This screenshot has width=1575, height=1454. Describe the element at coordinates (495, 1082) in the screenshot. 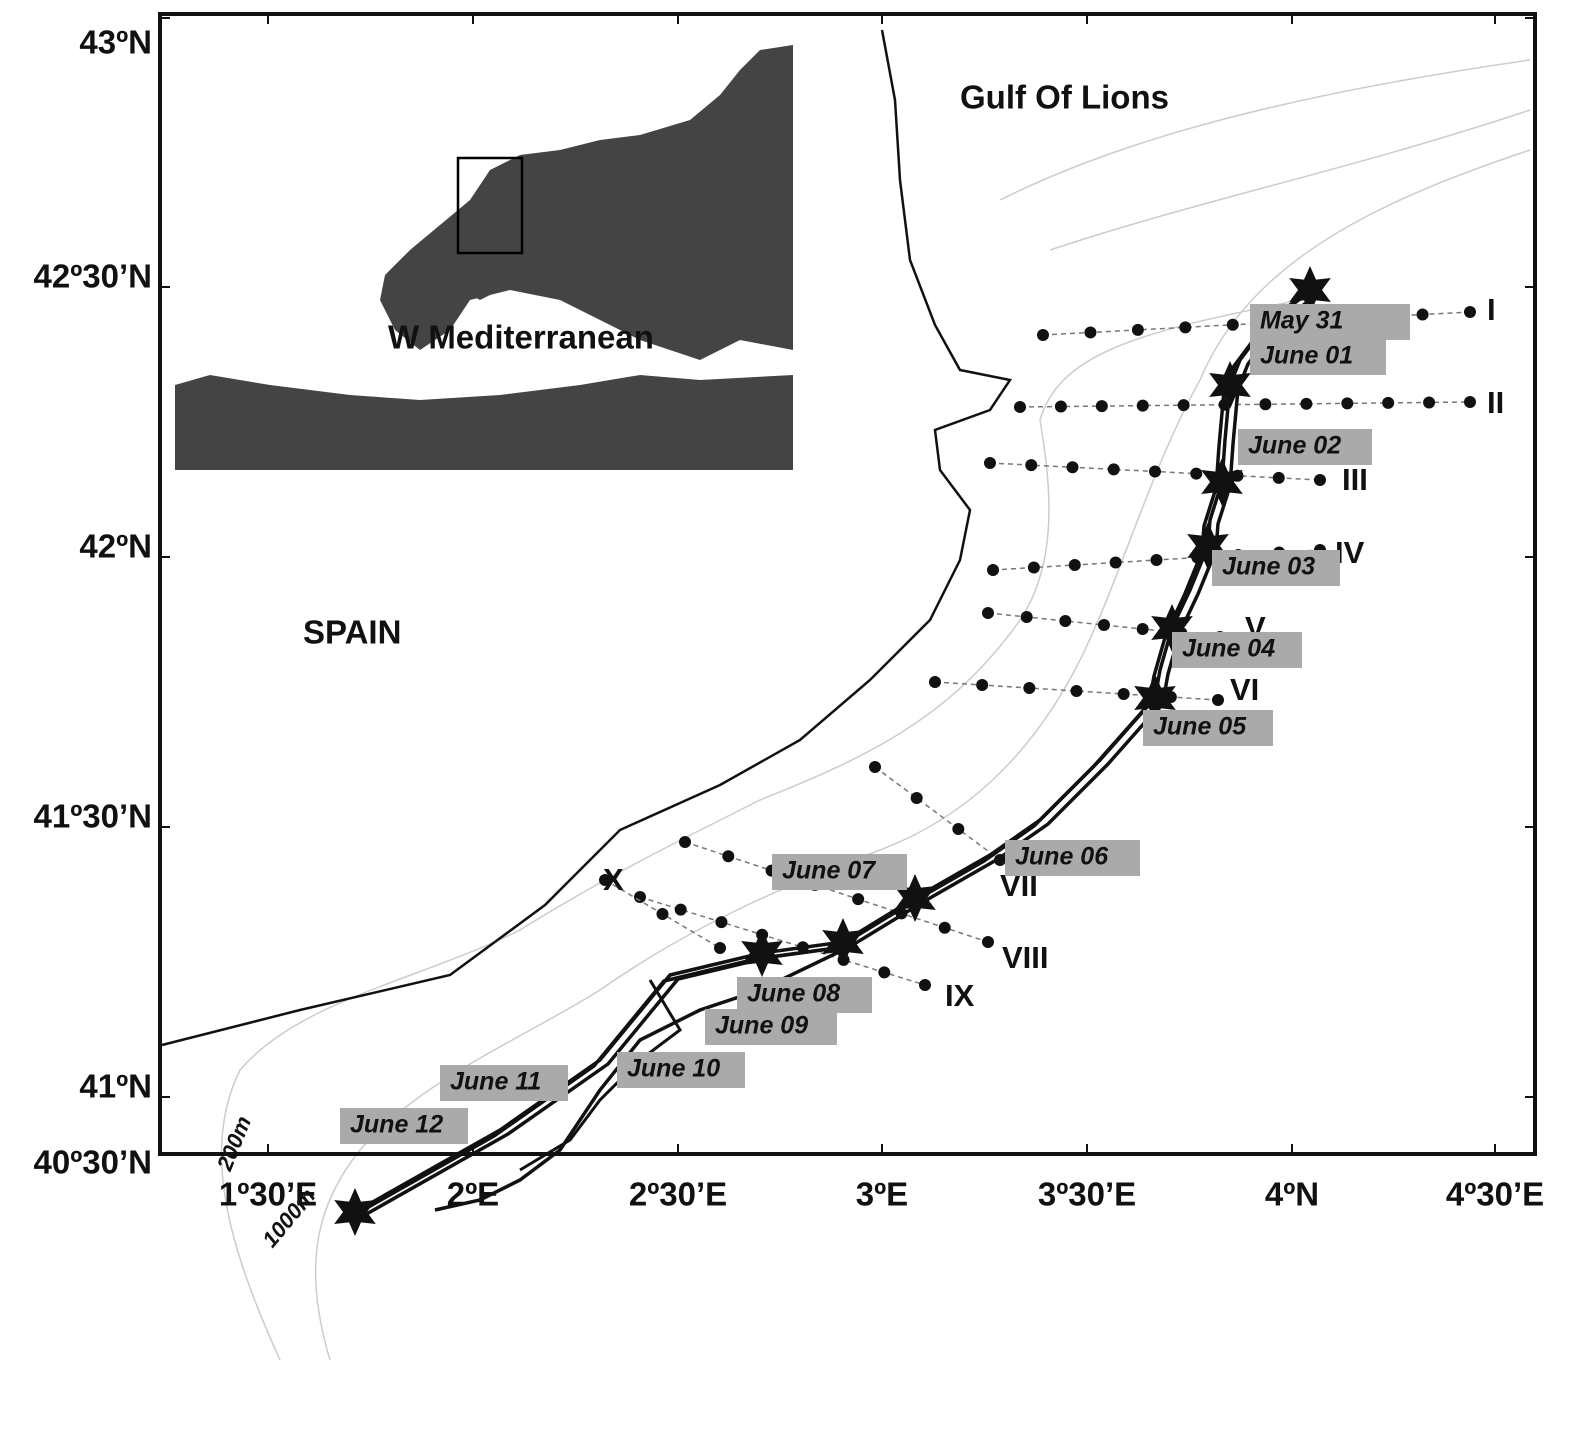

I see `date-label: June 11` at that location.